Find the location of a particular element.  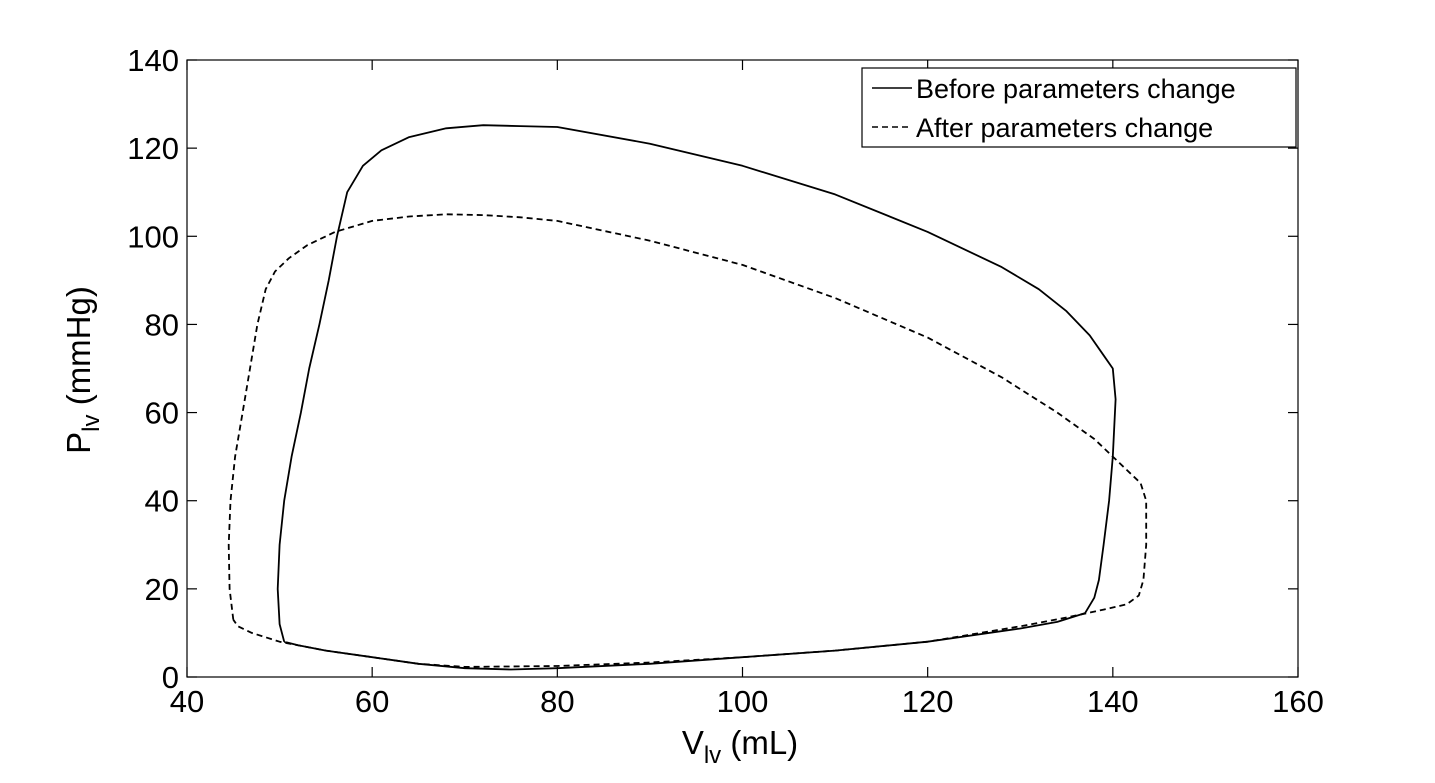

y-tick-label: 40 is located at coordinates (162, 501).